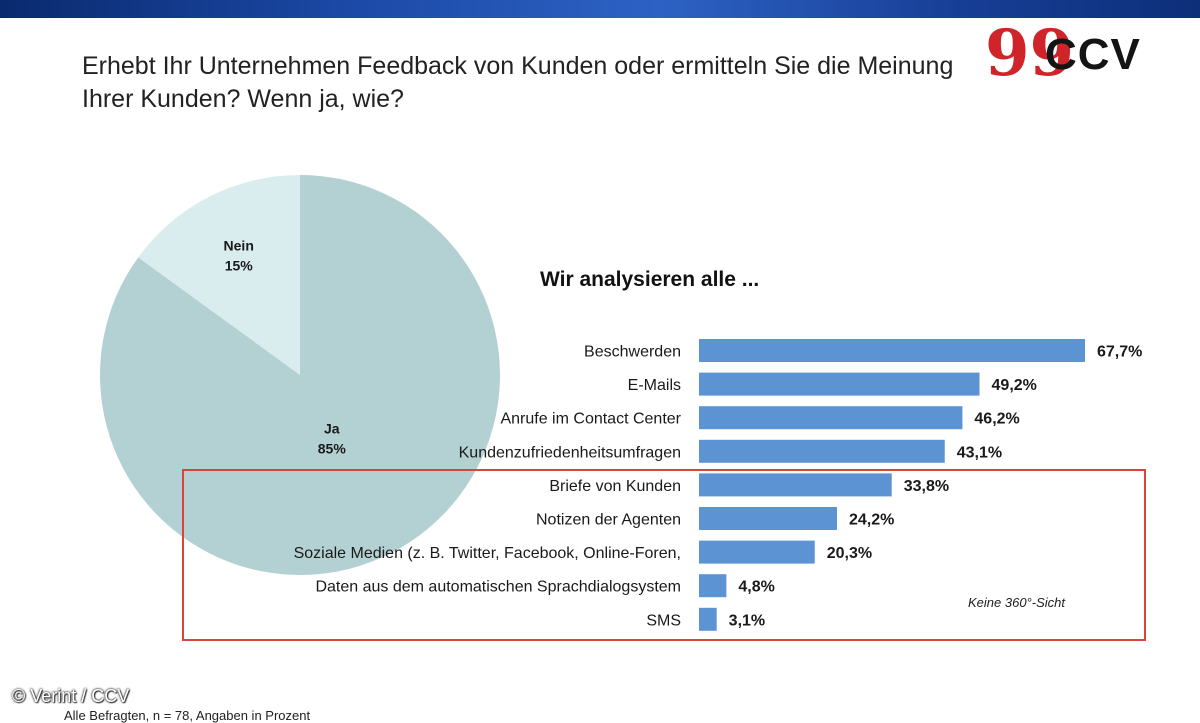 The width and height of the screenshot is (1200, 723). What do you see at coordinates (663, 620) in the screenshot?
I see `bar-category-label: SMS` at bounding box center [663, 620].